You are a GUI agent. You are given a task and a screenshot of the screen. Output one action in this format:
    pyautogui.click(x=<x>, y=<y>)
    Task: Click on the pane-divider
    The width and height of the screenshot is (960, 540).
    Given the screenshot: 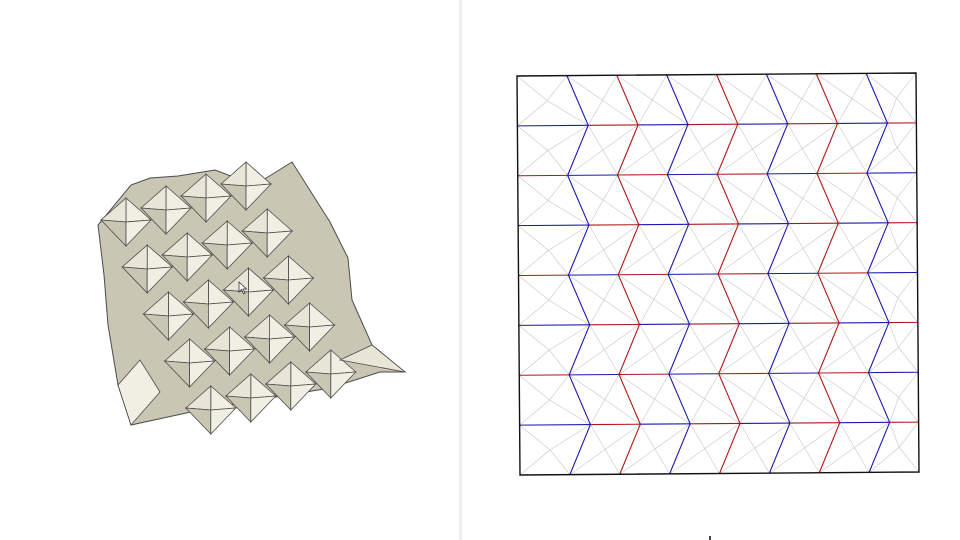 What is the action you would take?
    pyautogui.click(x=460, y=270)
    